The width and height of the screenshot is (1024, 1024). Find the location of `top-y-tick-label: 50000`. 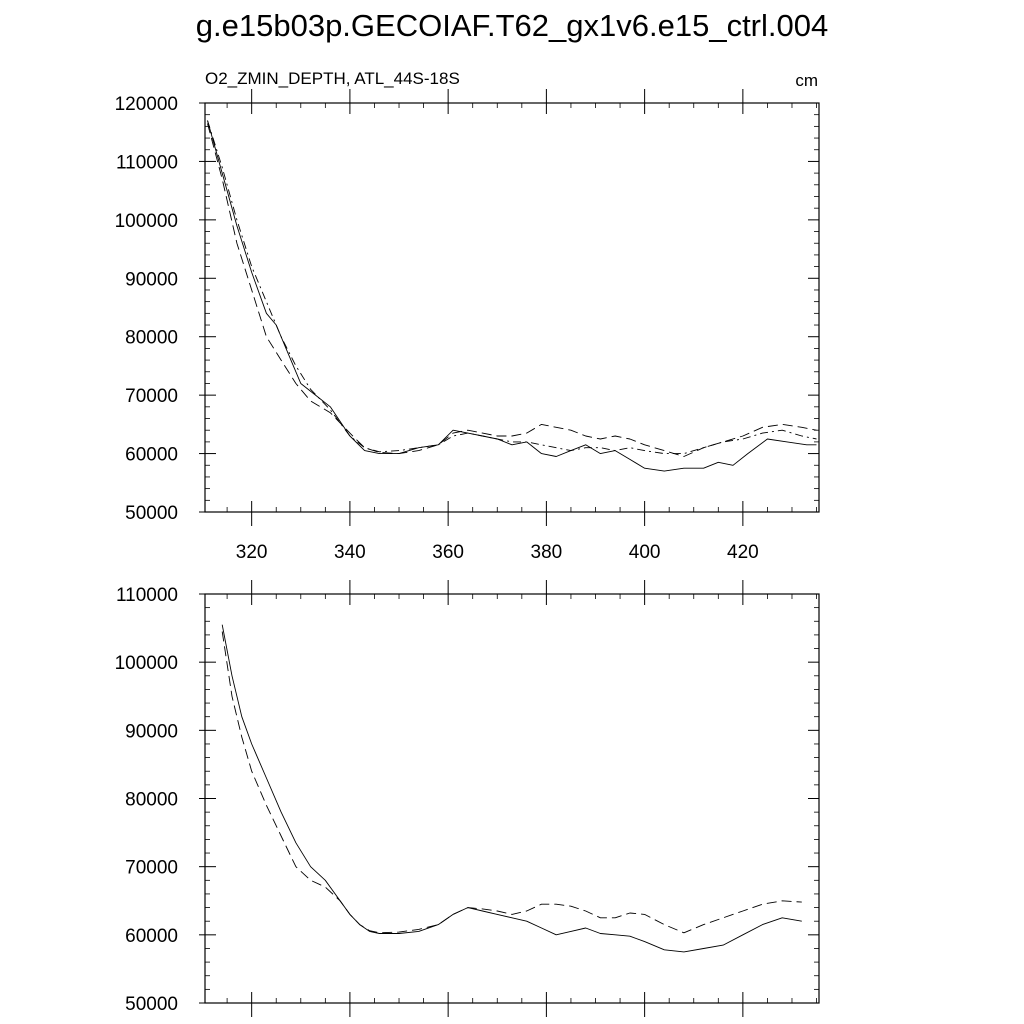

top-y-tick-label: 50000 is located at coordinates (151, 513).